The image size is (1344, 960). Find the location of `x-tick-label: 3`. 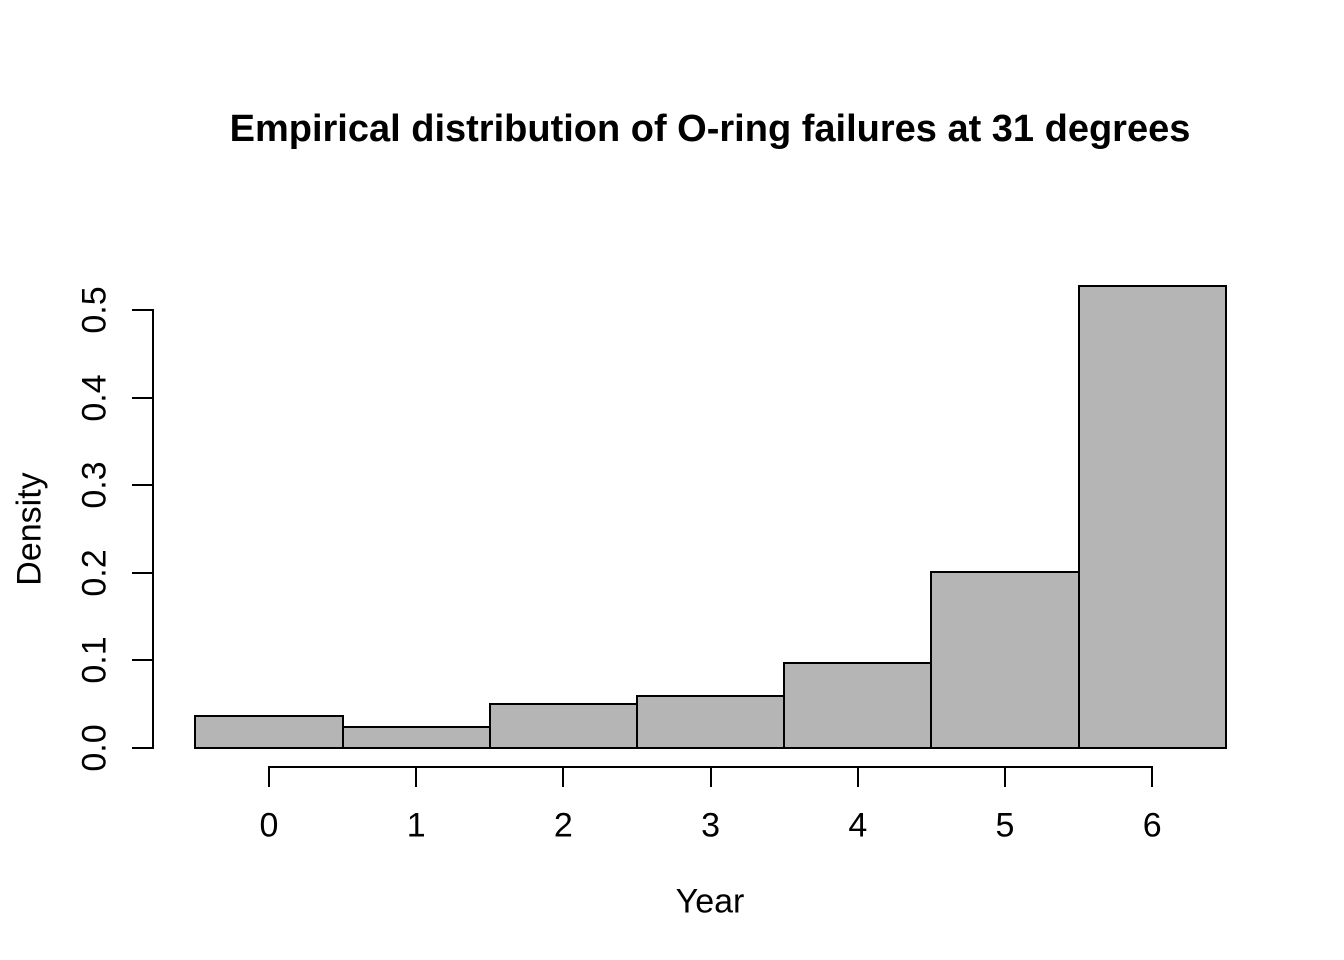

x-tick-label: 3 is located at coordinates (711, 825).